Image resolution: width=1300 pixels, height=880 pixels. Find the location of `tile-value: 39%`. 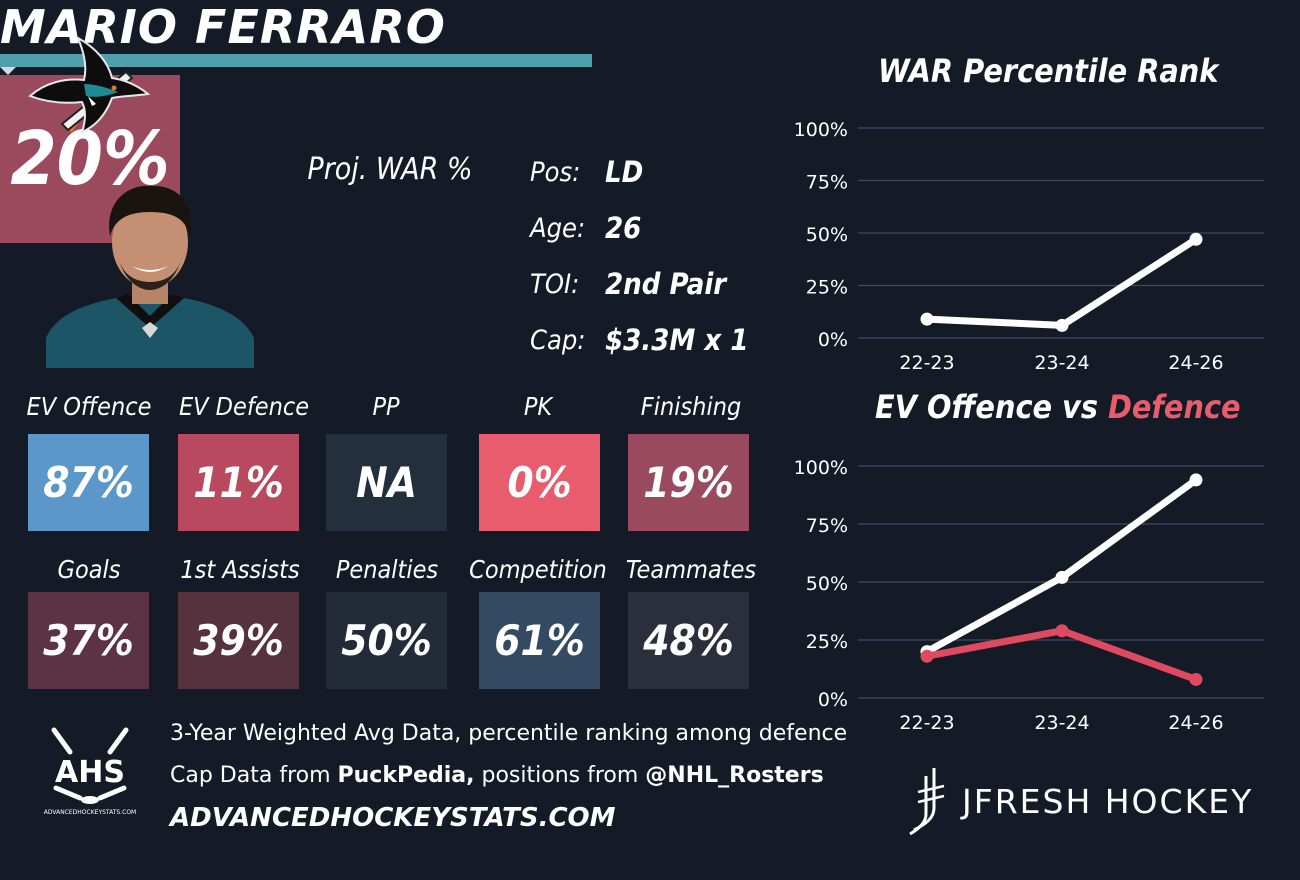

tile-value: 39% is located at coordinates (238, 640).